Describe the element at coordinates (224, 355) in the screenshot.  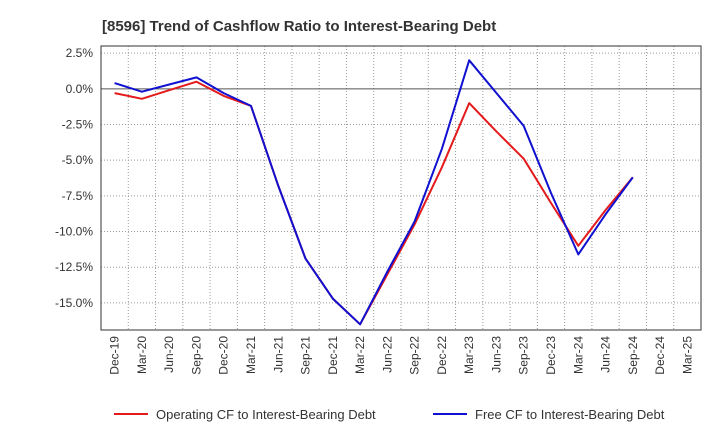
I see `x-tick-label: Dec-20` at that location.